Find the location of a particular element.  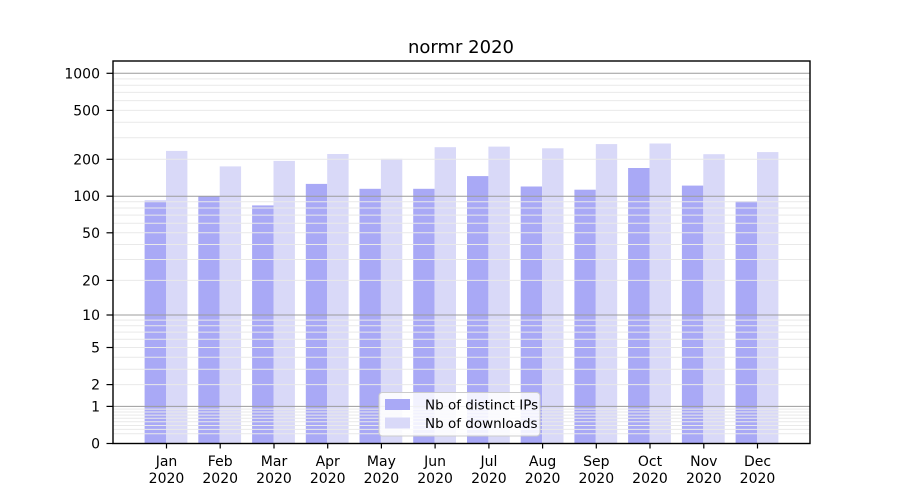

y-tick-label: 50 is located at coordinates (91, 234).